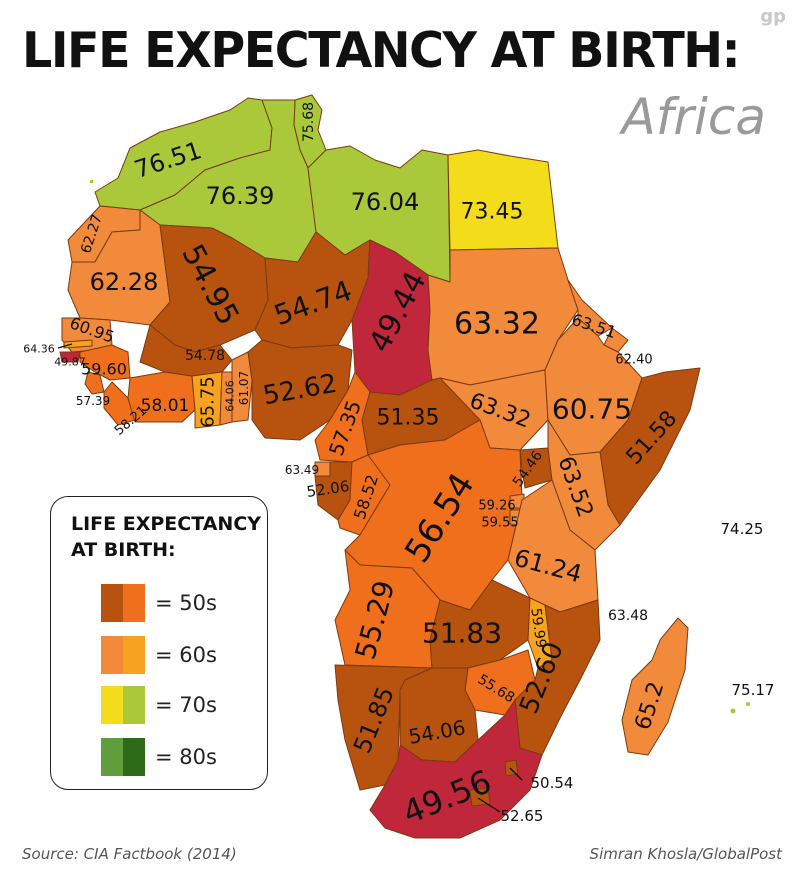 The height and width of the screenshot is (877, 800). Describe the element at coordinates (650, 446) in the screenshot. I see `region-somalia` at that location.